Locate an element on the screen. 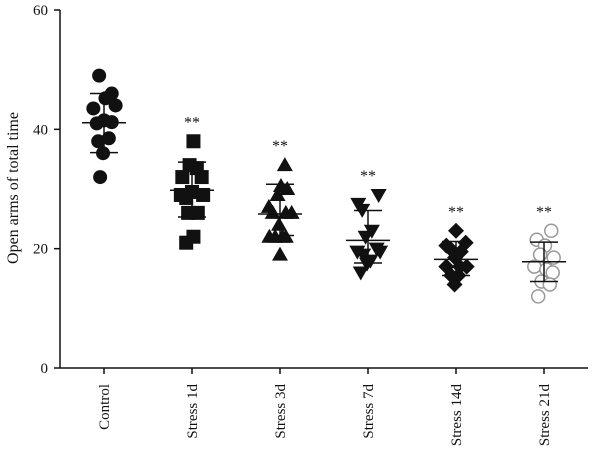  series-stress-1d is located at coordinates (192, 192).